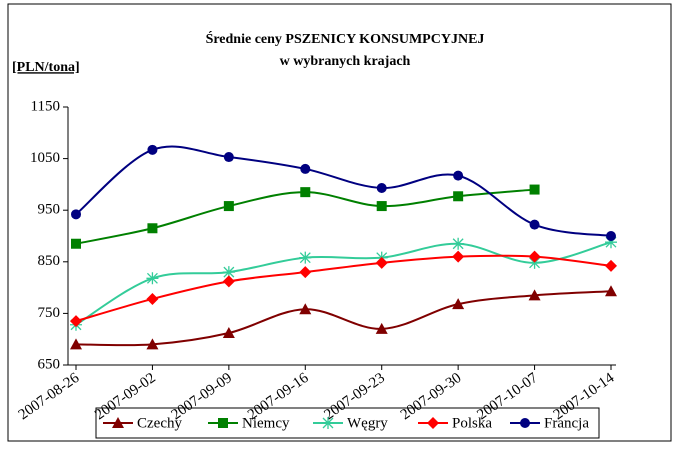  I want to click on y-tick-label: 850, so click(49, 261).